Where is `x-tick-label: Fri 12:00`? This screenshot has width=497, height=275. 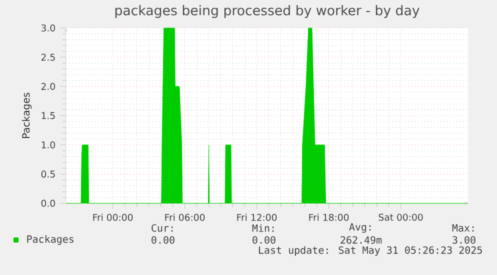 x-tick-label: Fri 12:00 is located at coordinates (257, 217).